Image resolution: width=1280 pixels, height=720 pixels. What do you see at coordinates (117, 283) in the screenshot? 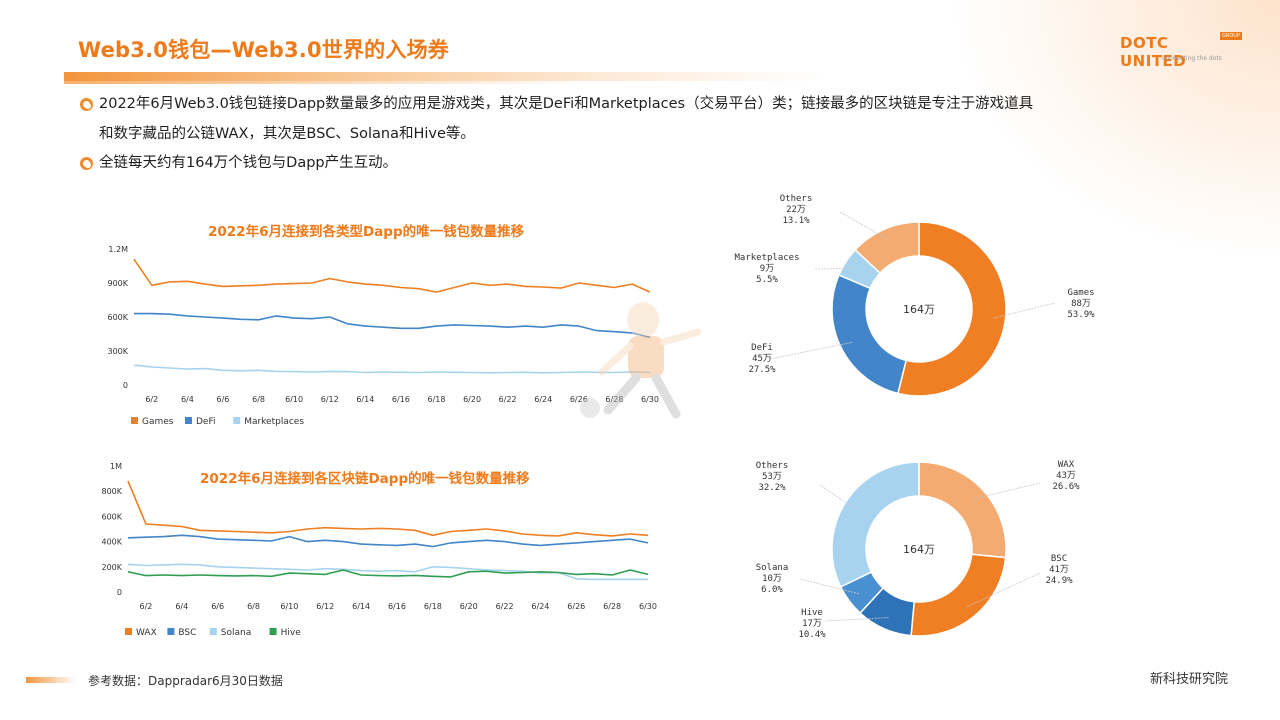
I see `y-tick-label: 900K` at bounding box center [117, 283].